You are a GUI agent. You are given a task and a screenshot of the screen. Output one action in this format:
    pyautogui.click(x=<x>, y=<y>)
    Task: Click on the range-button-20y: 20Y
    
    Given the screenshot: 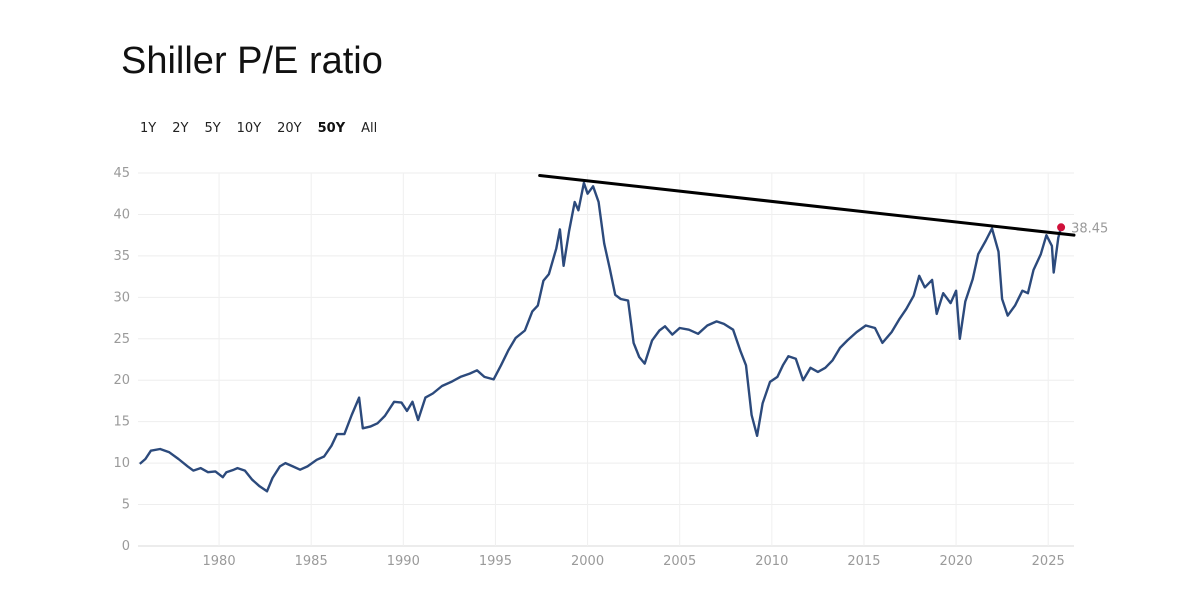 What is the action you would take?
    pyautogui.click(x=289, y=128)
    